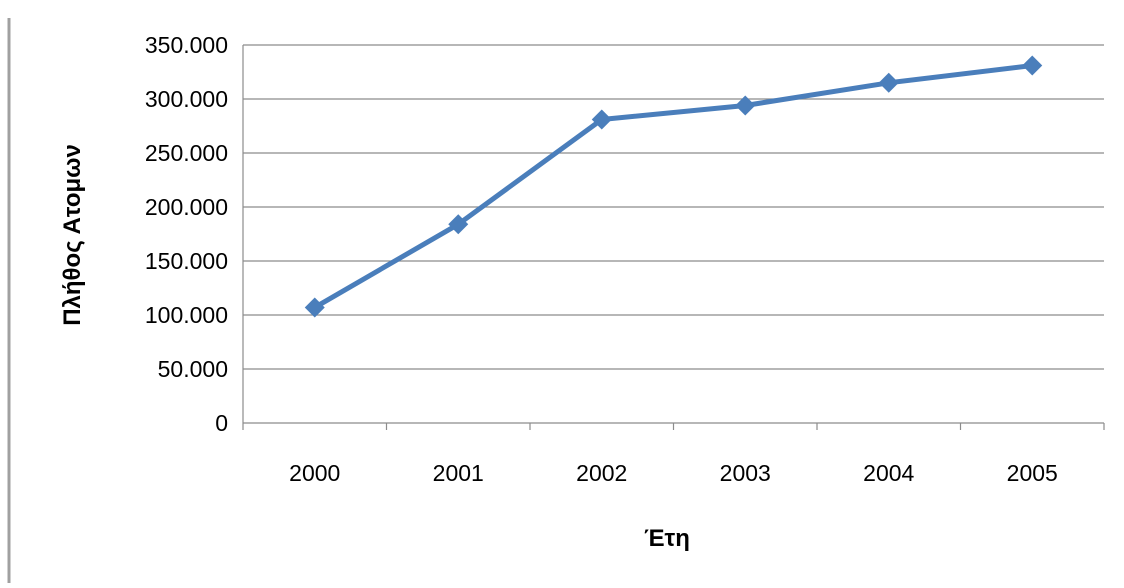 Image resolution: width=1124 pixels, height=588 pixels. What do you see at coordinates (186, 315) in the screenshot?
I see `y-tick-label: 100.000` at bounding box center [186, 315].